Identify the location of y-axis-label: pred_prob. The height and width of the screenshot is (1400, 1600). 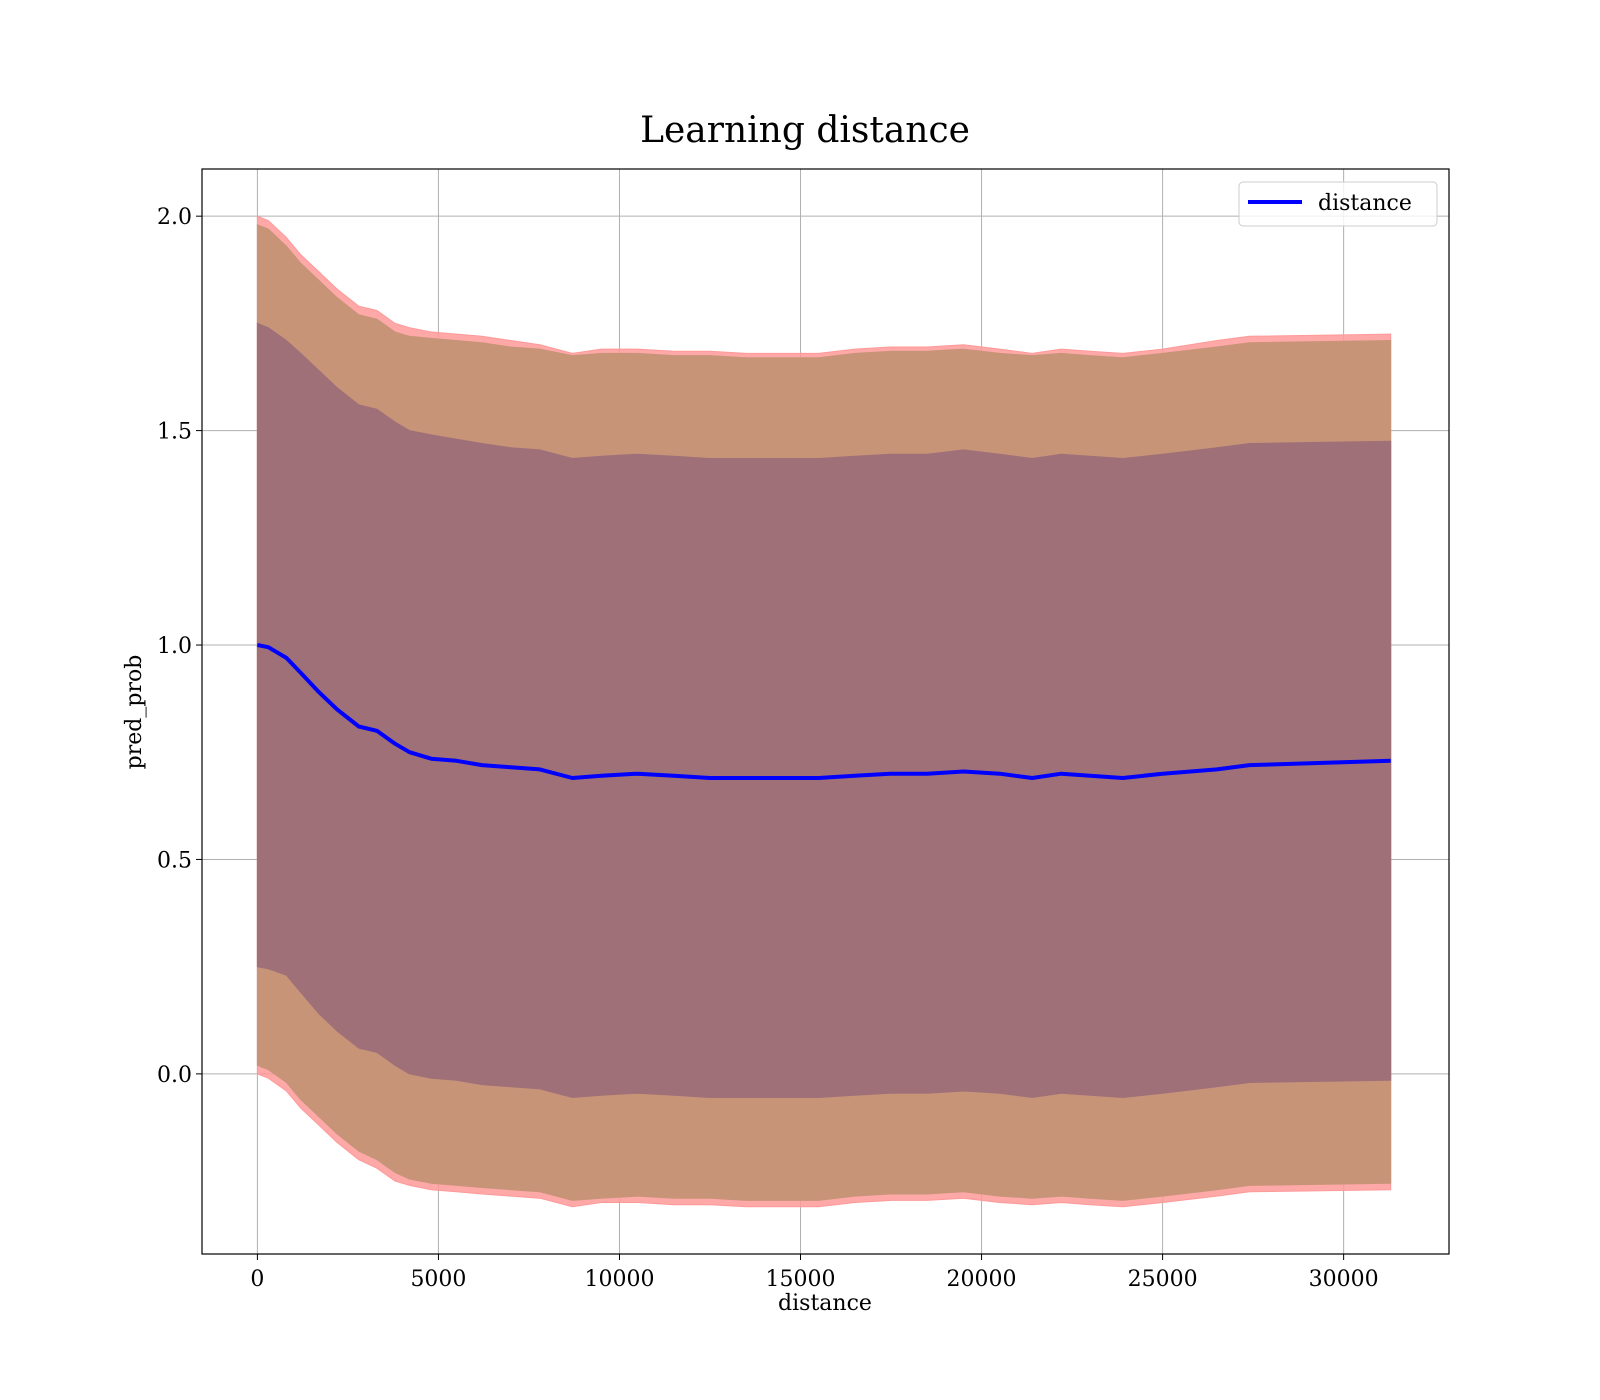
(134, 712).